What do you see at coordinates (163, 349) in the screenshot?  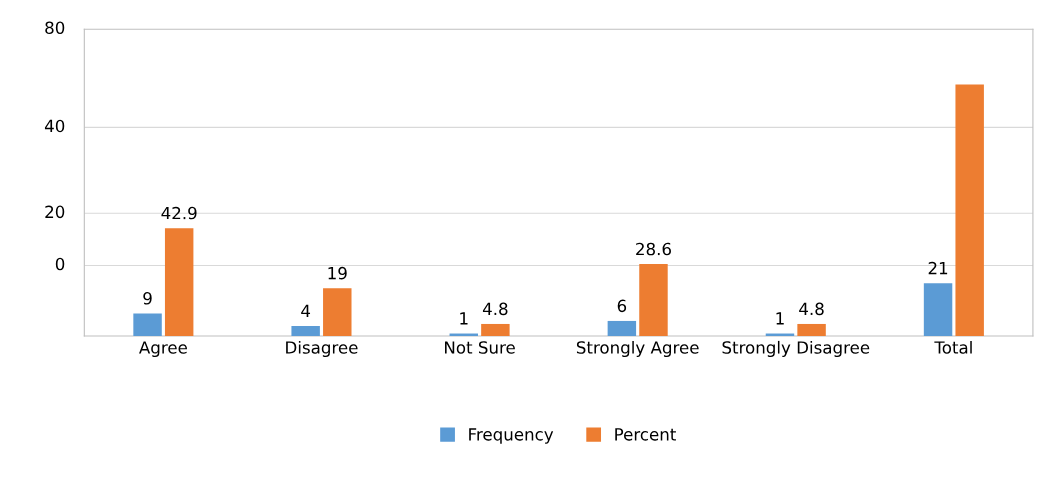 I see `x-tick-label: Agree` at bounding box center [163, 349].